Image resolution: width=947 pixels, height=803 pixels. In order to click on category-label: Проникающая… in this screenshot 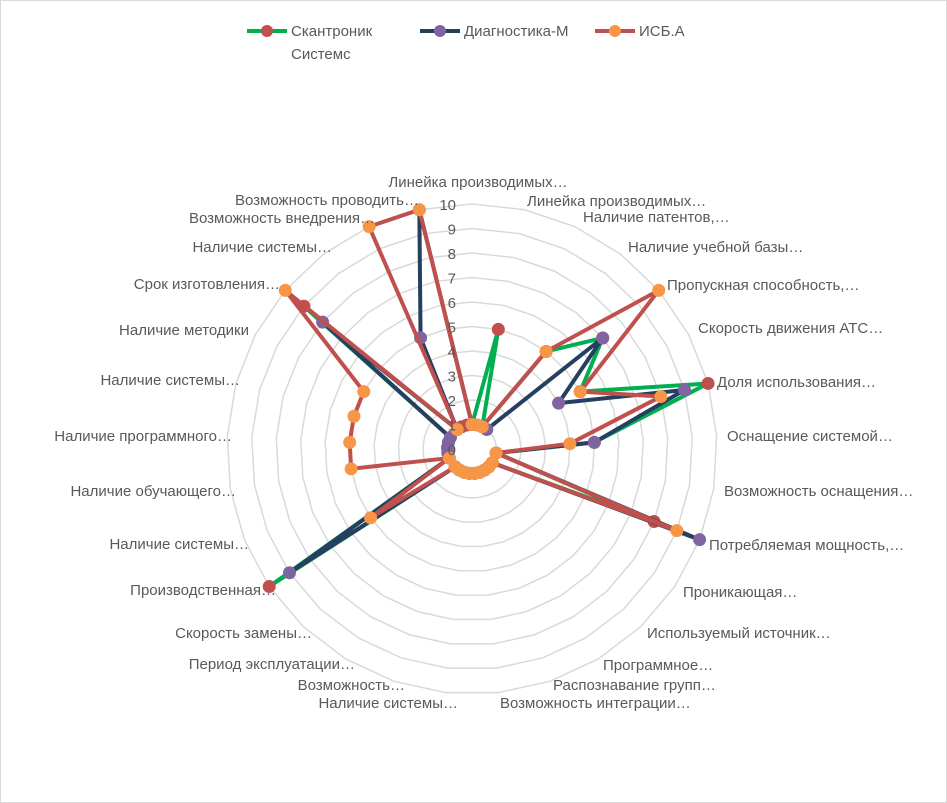, I will do `click(740, 592)`.